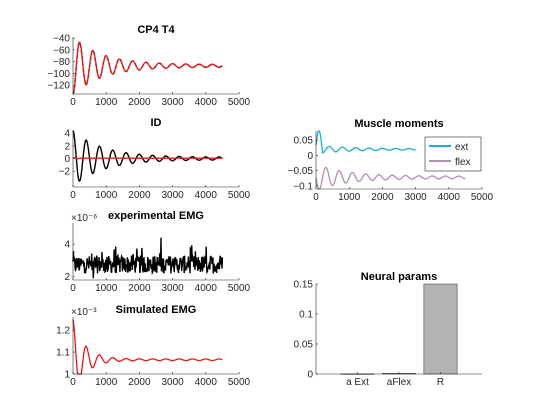  I want to click on neural-params-panel: Neural params a Ext aFlex R 0 0.05 0.1 0.15, so click(388, 329).